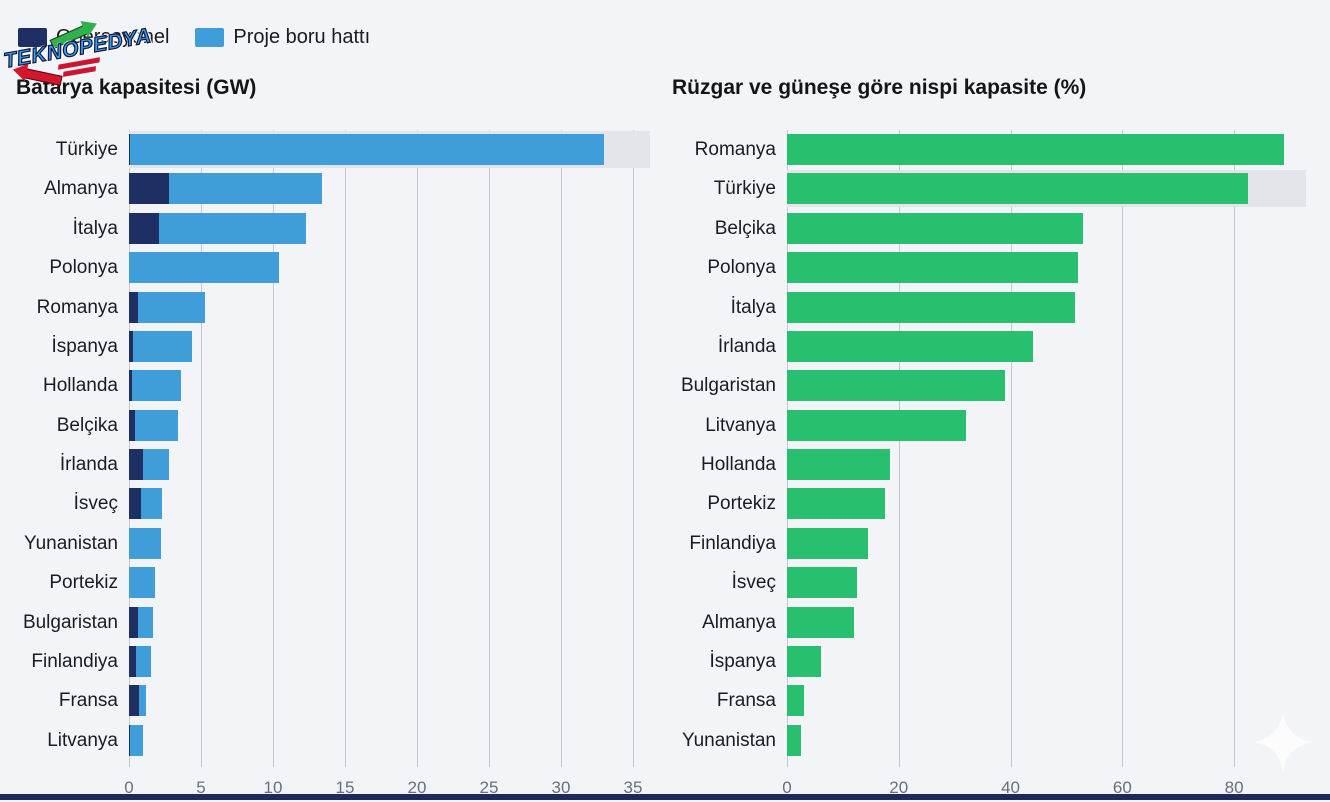 This screenshot has width=1330, height=802. What do you see at coordinates (273, 787) in the screenshot?
I see `axis-tick-label: 10` at bounding box center [273, 787].